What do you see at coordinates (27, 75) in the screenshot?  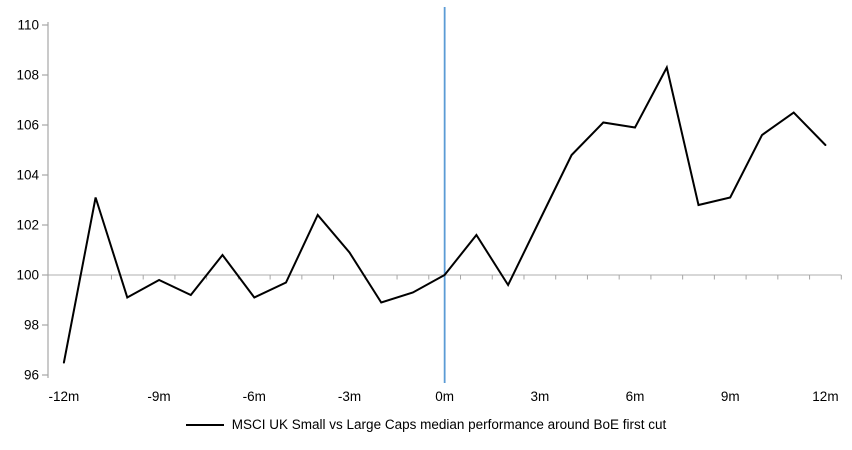 I see `y-tick-label: 108` at bounding box center [27, 75].